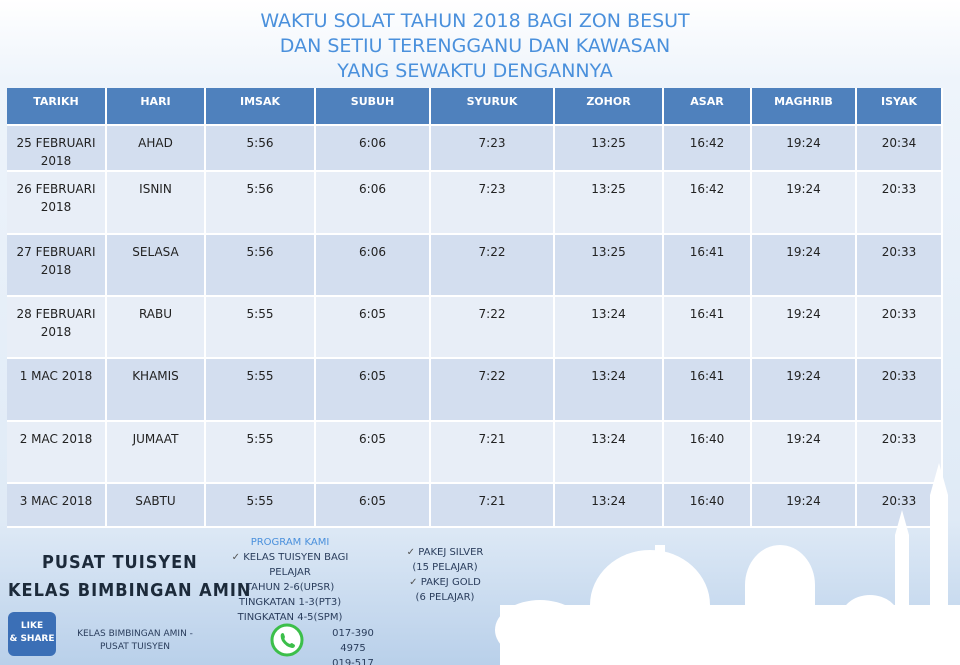 Image resolution: width=960 pixels, height=665 pixels. Describe the element at coordinates (287, 640) in the screenshot. I see `whatsapp-icon` at that location.